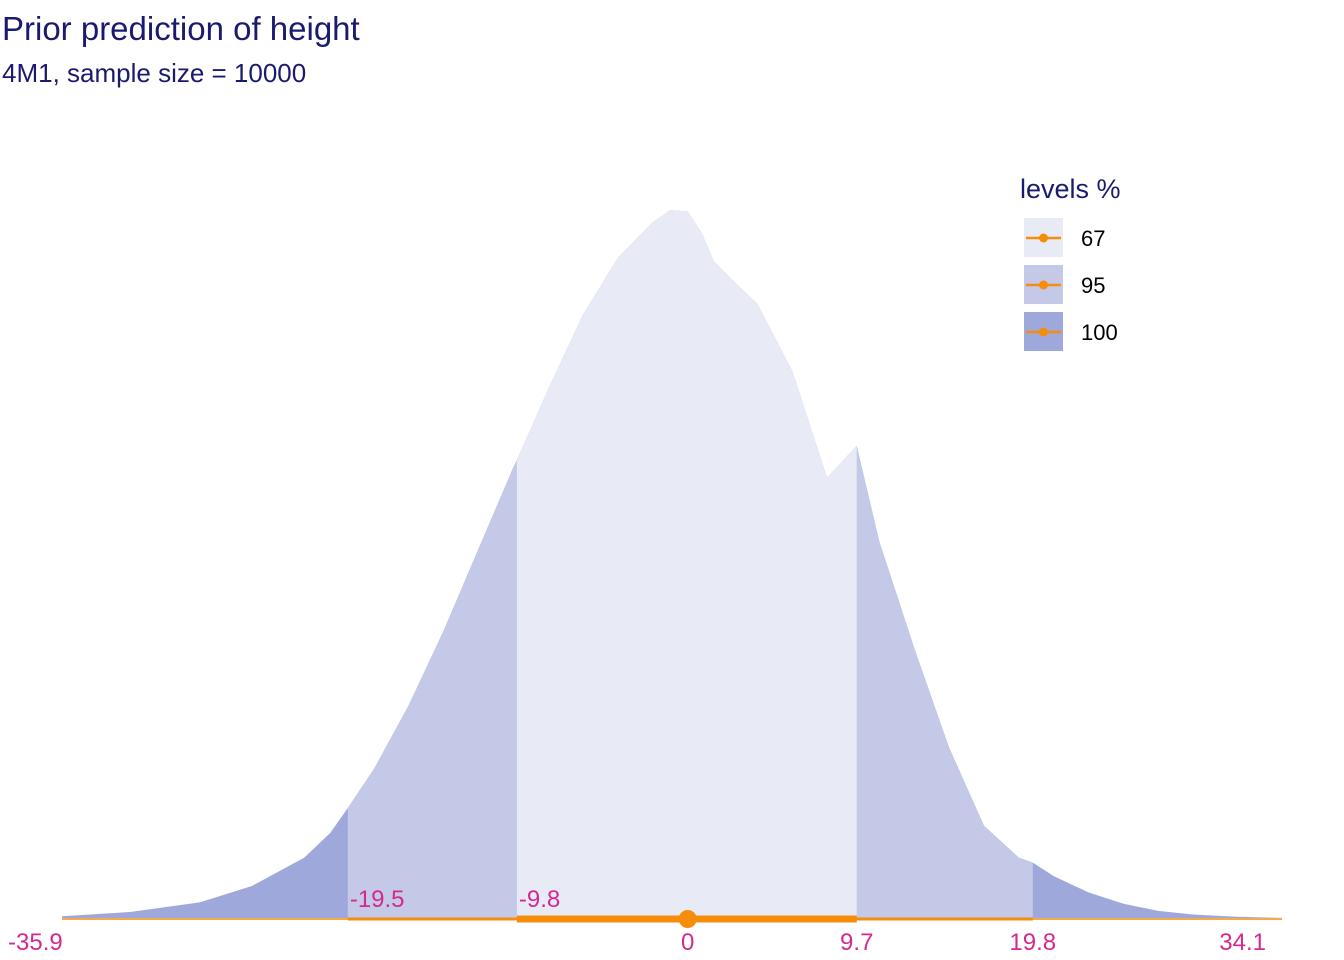 The width and height of the screenshot is (1344, 960). Describe the element at coordinates (672, 919) in the screenshot. I see `interval-lines` at that location.